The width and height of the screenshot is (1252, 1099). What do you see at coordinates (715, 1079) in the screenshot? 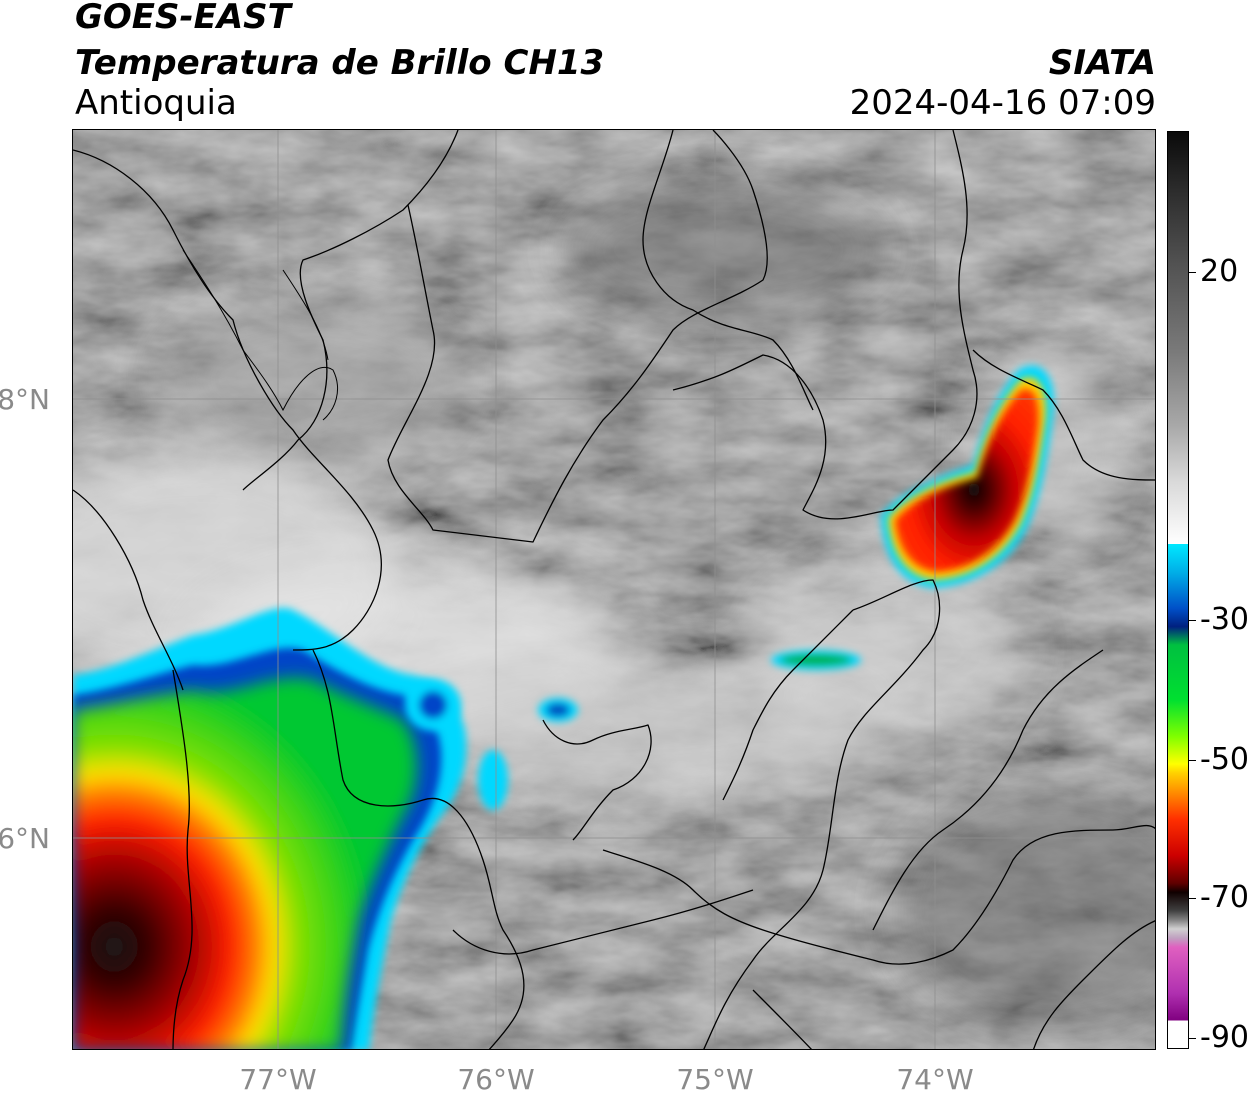
I see `lon-label-75w: 75°W` at bounding box center [715, 1079].